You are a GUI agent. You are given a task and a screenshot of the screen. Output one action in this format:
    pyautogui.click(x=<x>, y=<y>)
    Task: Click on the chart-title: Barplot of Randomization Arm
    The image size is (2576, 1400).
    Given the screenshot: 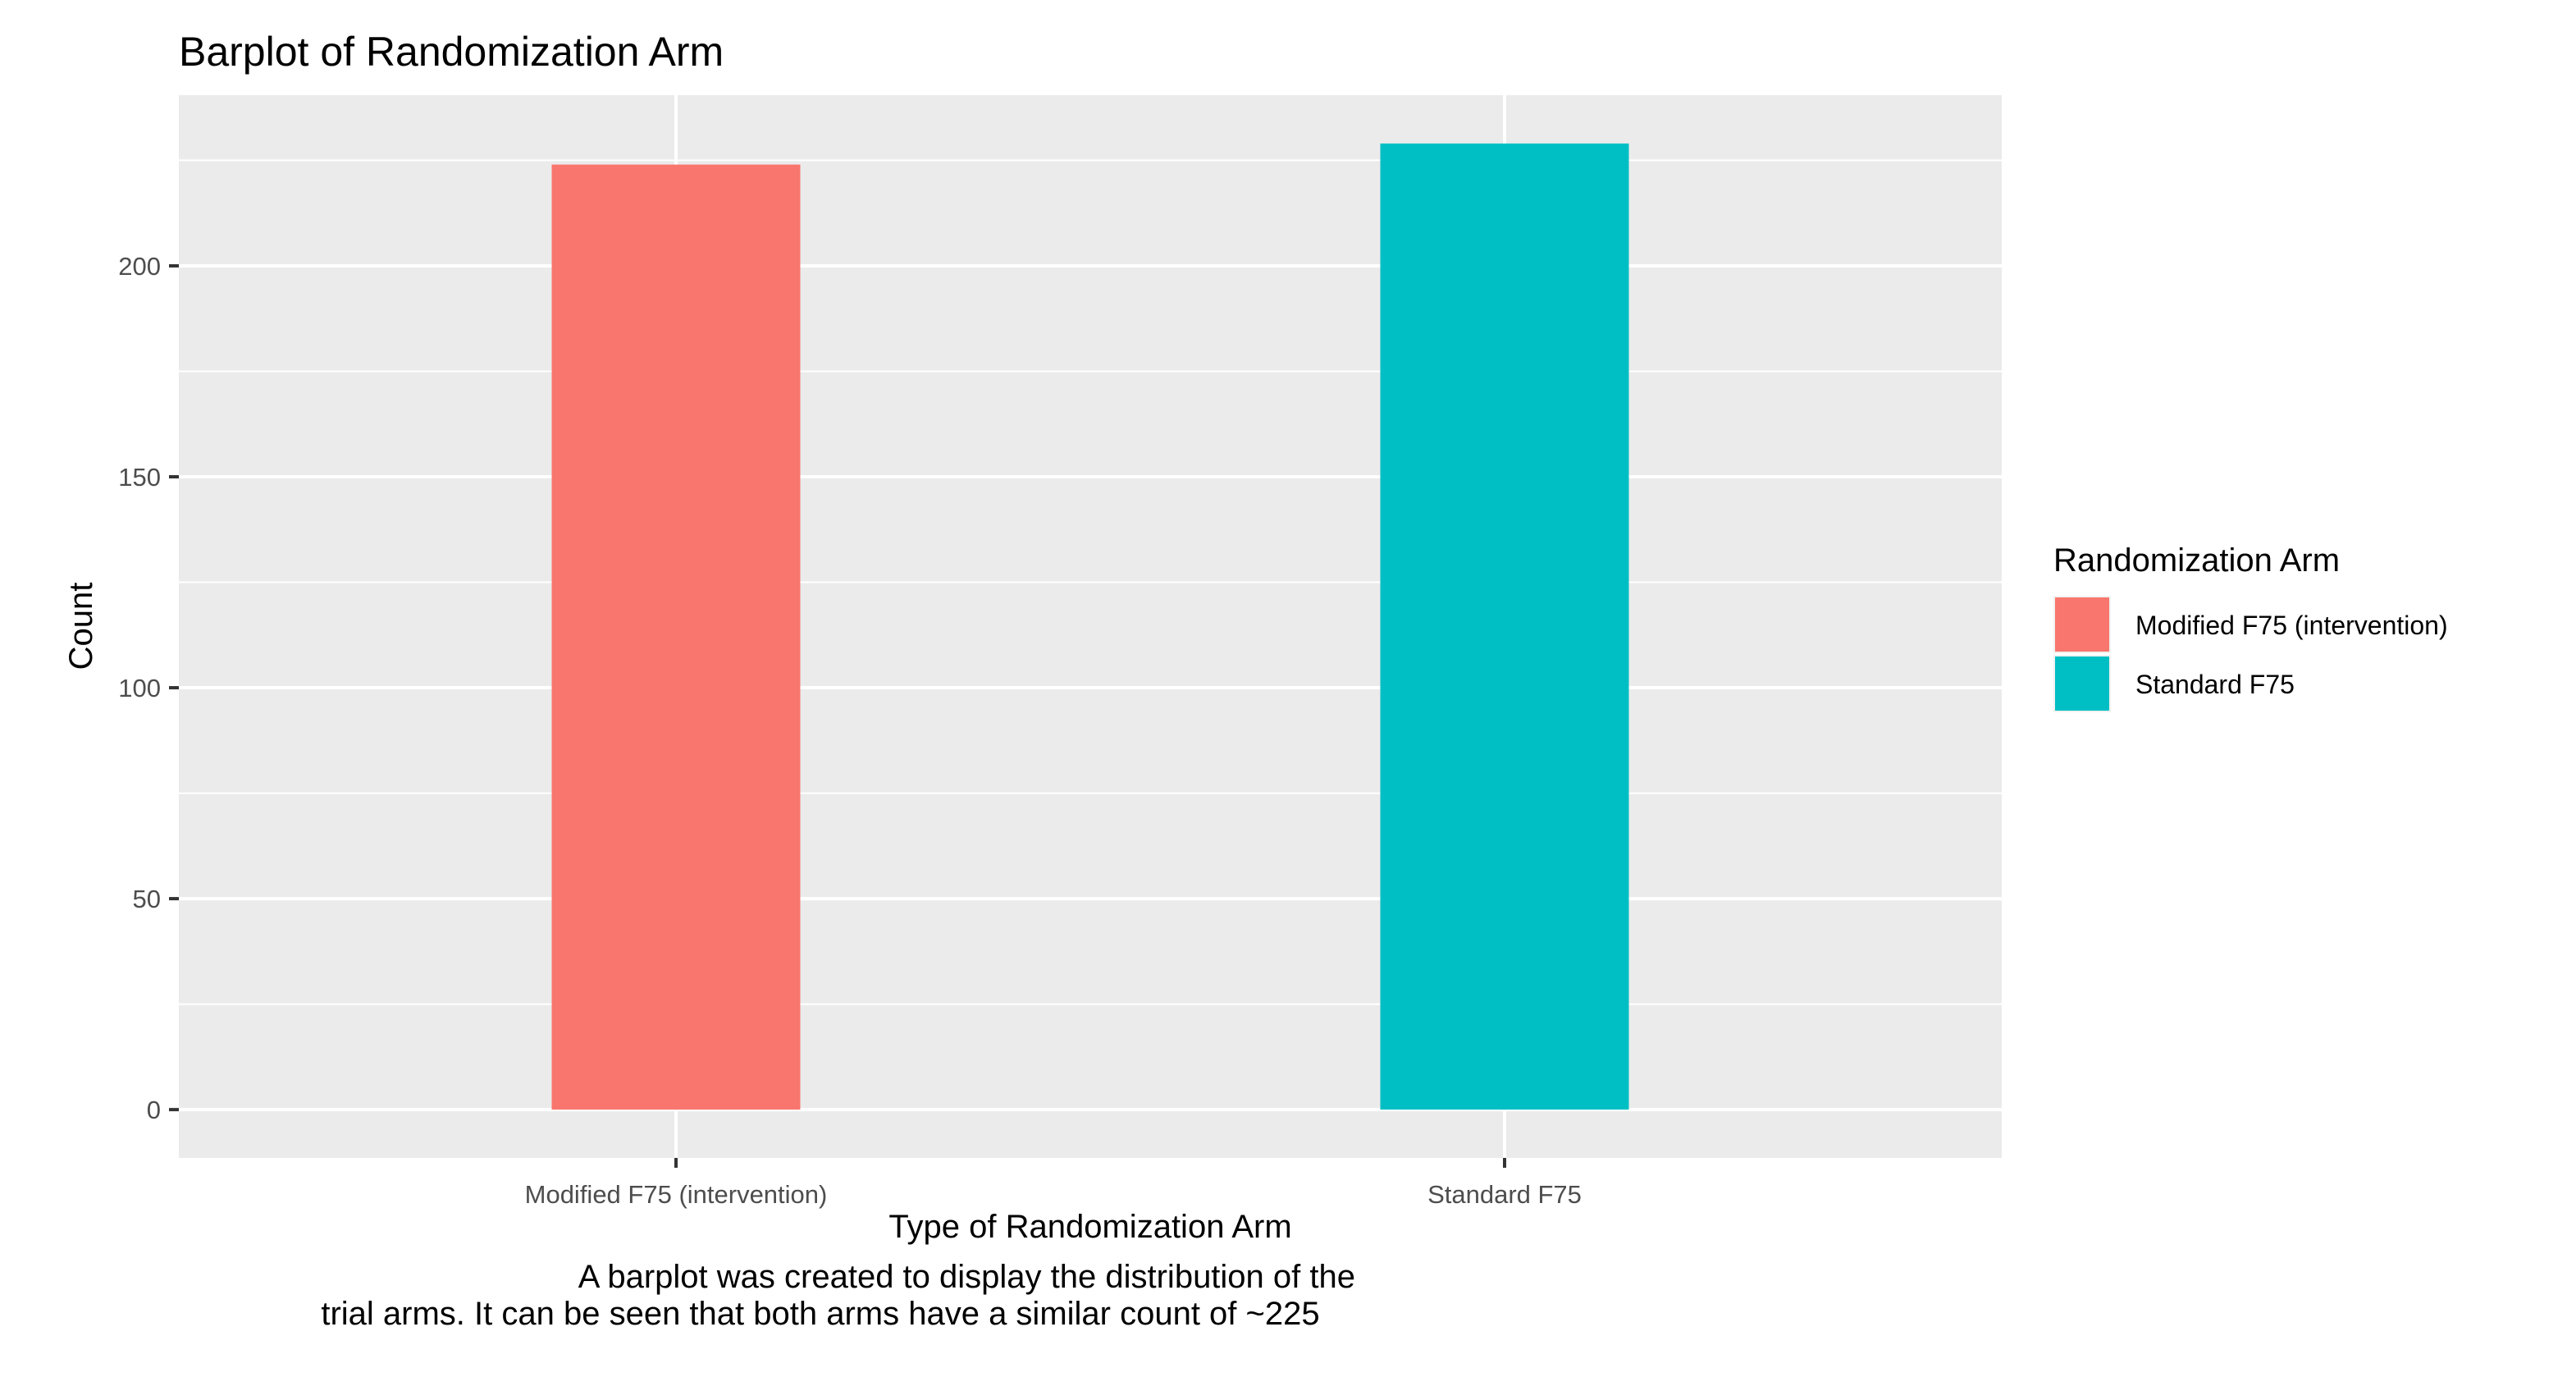 What is the action you would take?
    pyautogui.click(x=452, y=52)
    